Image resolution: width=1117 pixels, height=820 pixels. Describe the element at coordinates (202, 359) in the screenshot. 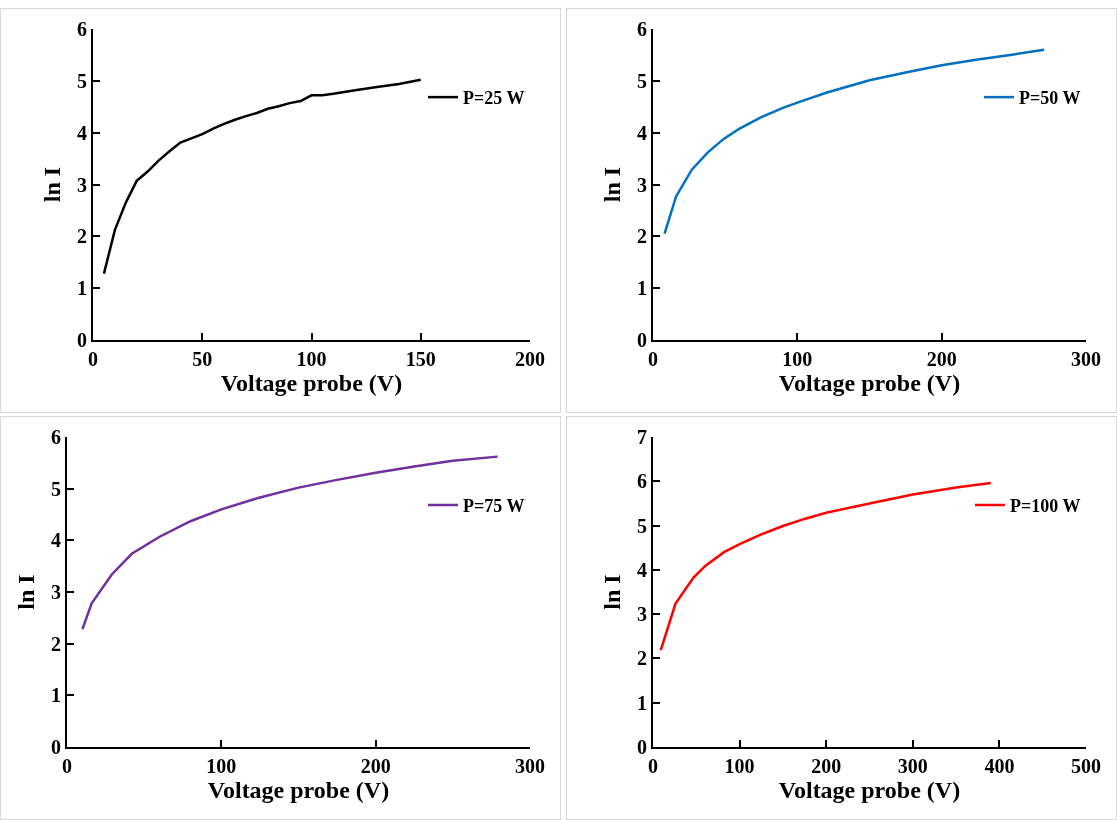

I see `x-tick-label: 50` at that location.